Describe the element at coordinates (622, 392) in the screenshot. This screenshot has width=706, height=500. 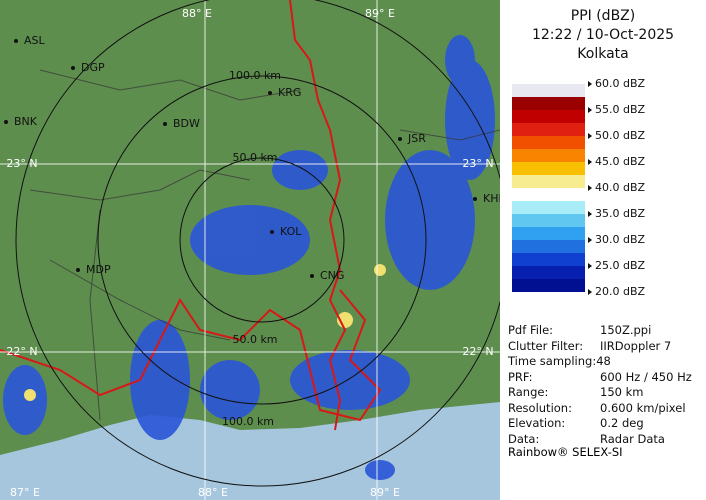
I see `info-value: 150 km` at that location.